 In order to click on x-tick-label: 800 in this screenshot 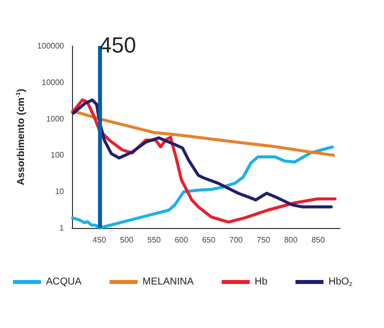, I will do `click(291, 240)`.